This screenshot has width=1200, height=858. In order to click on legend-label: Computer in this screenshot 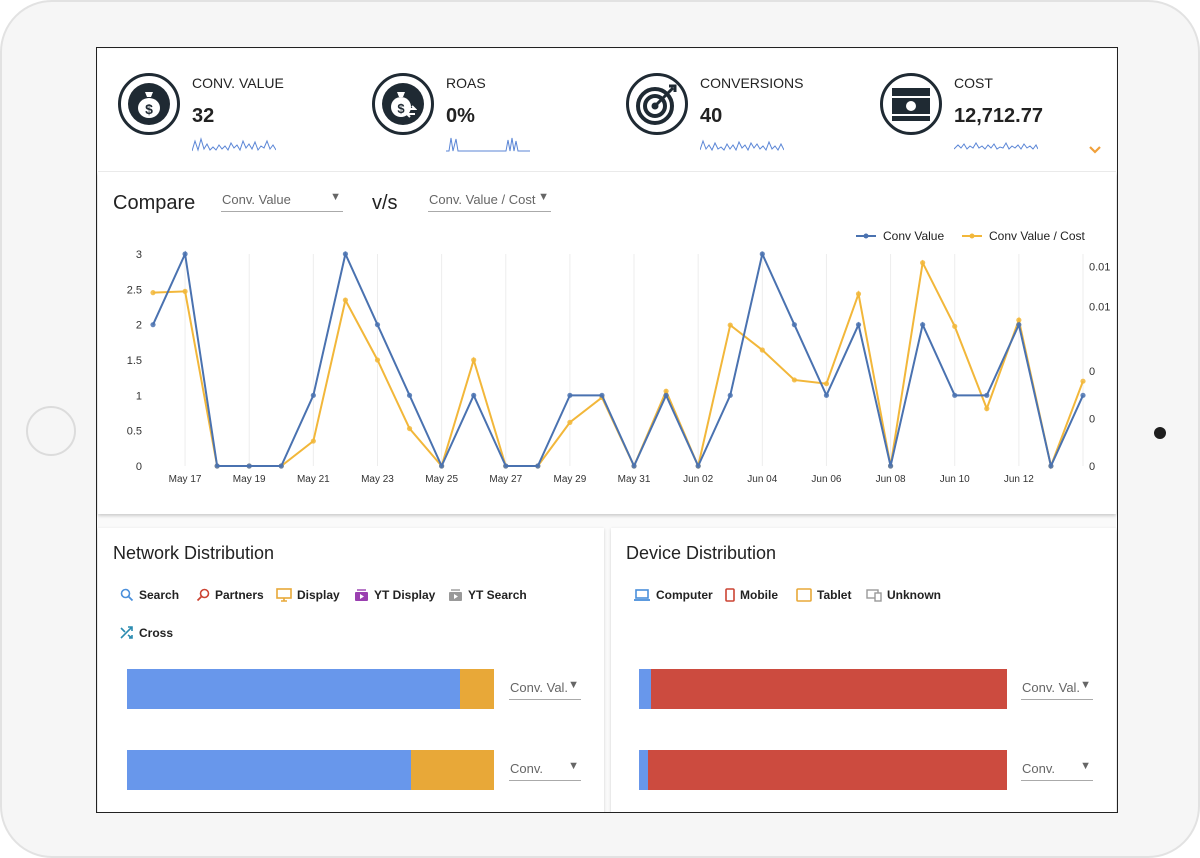, I will do `click(684, 595)`.